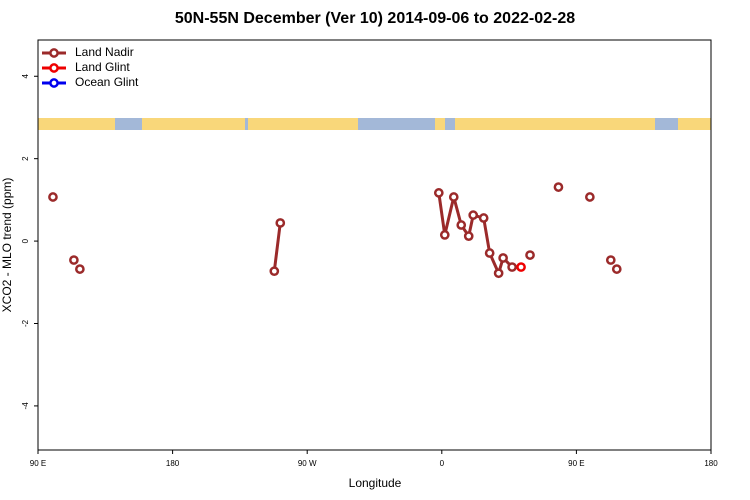  I want to click on x-tick-label: 0, so click(442, 463).